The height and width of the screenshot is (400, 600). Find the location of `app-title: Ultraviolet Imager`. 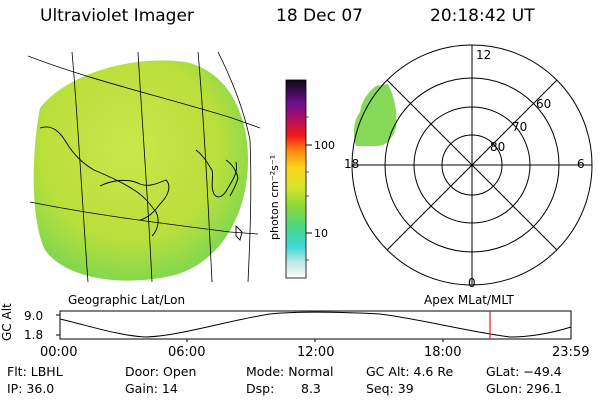

app-title: Ultraviolet Imager is located at coordinates (117, 16).